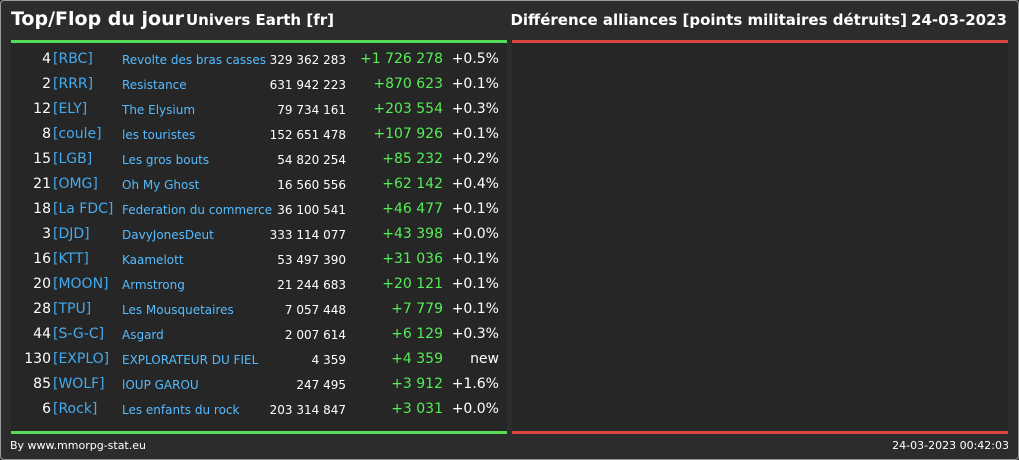 The image size is (1019, 460). Describe the element at coordinates (161, 185) in the screenshot. I see `alliance-name-link: Oh My Ghost` at that location.